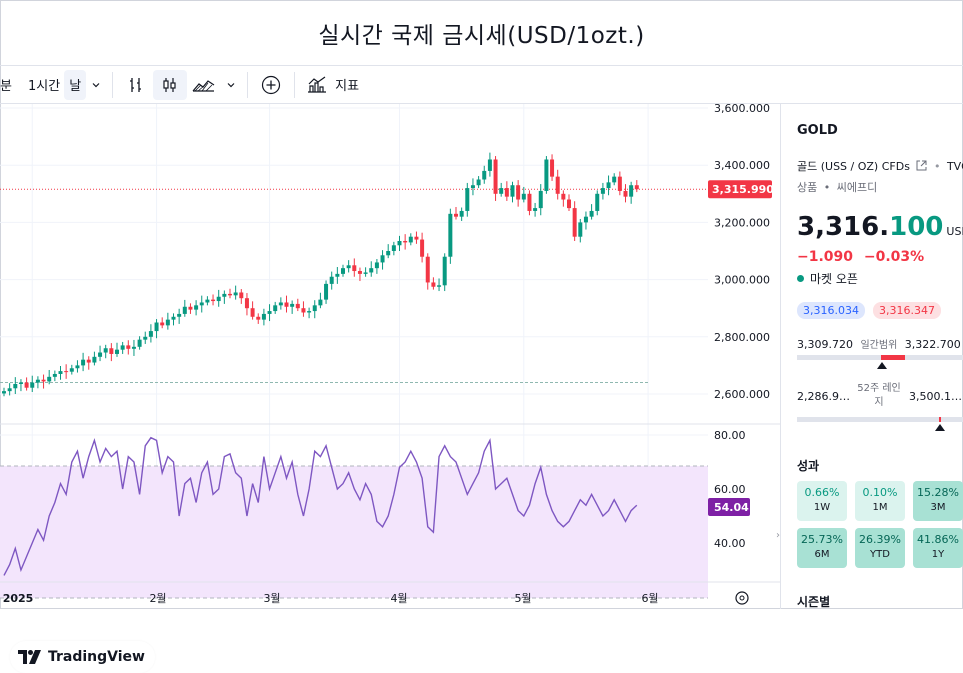  What do you see at coordinates (880, 539) in the screenshot?
I see `performance-value: 26.39%` at bounding box center [880, 539].